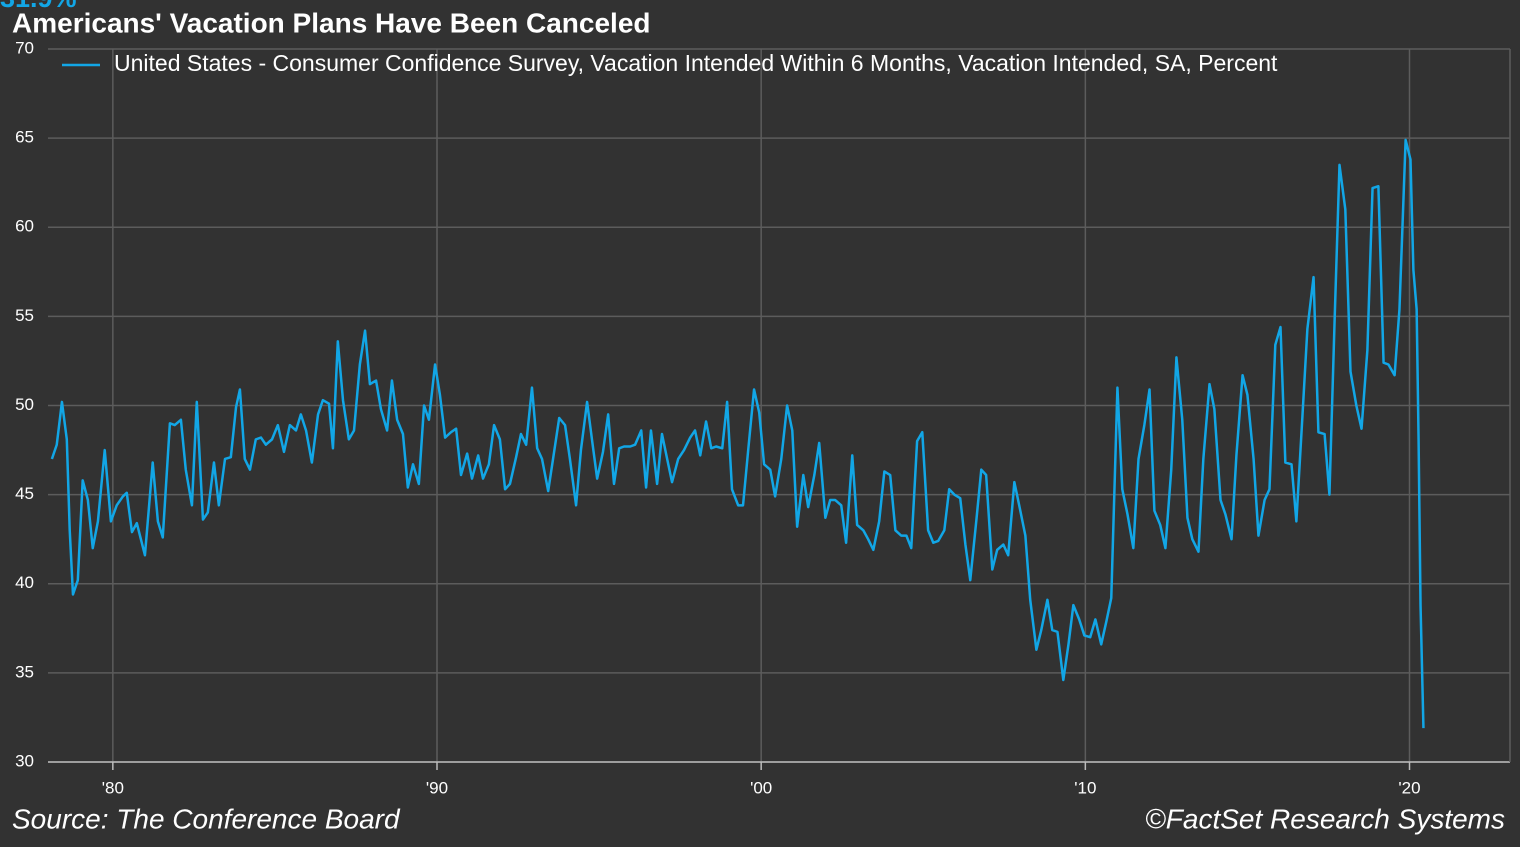 This screenshot has height=847, width=1520. I want to click on y-tick-label: 45, so click(24, 493).